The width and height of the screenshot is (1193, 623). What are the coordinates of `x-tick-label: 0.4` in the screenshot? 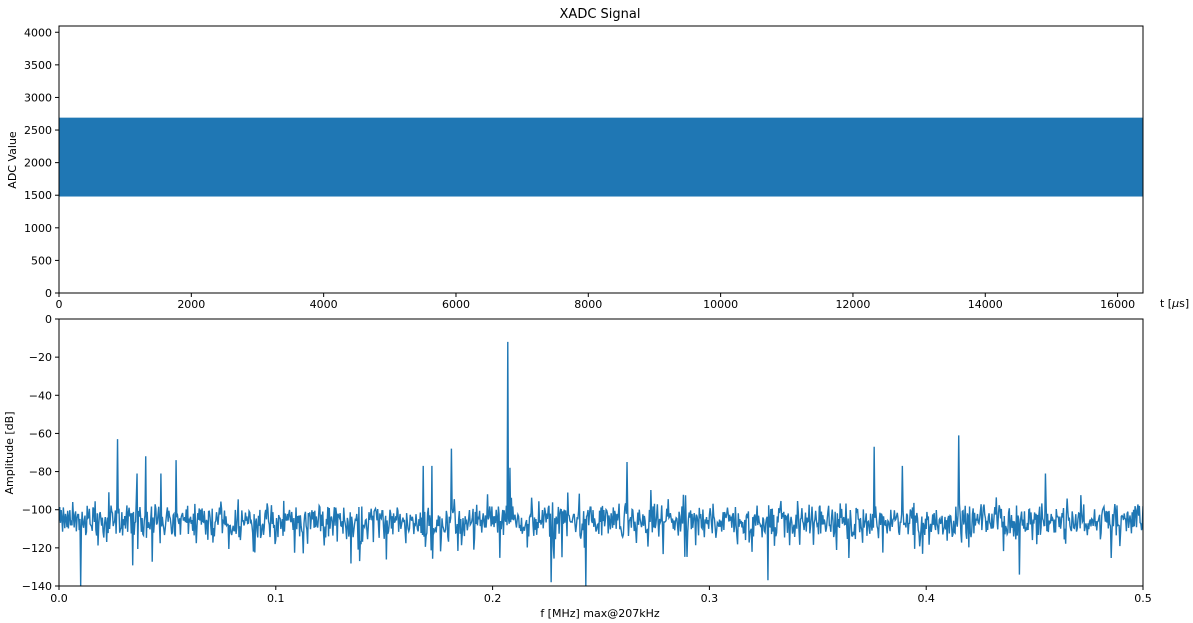 It's located at (926, 598).